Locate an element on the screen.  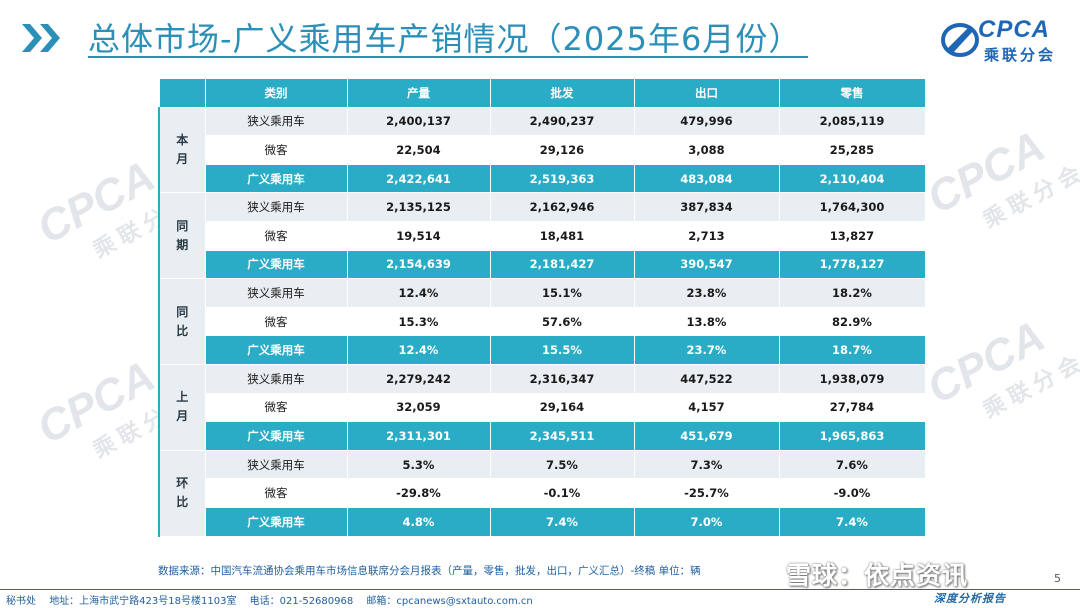
value-cell: 2,162,946 is located at coordinates (562, 207).